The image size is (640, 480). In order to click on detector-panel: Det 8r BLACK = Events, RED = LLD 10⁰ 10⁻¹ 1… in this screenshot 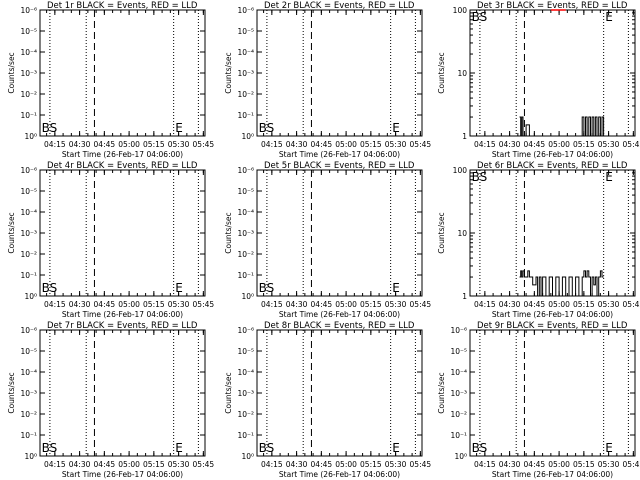, I will do `click(327, 400)`.